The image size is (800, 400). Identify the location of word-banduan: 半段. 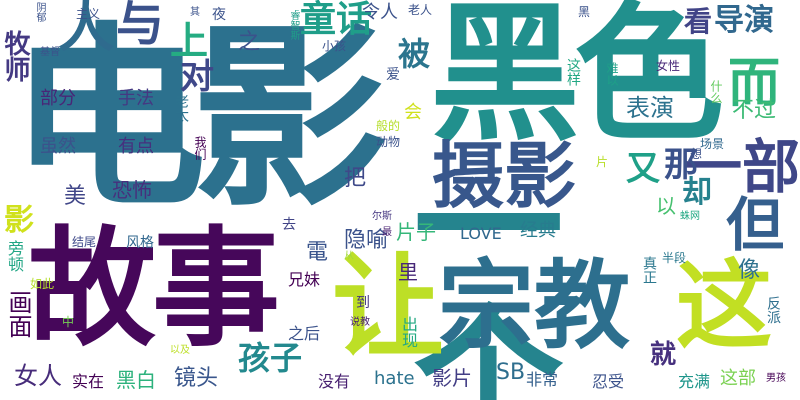
(674, 258).